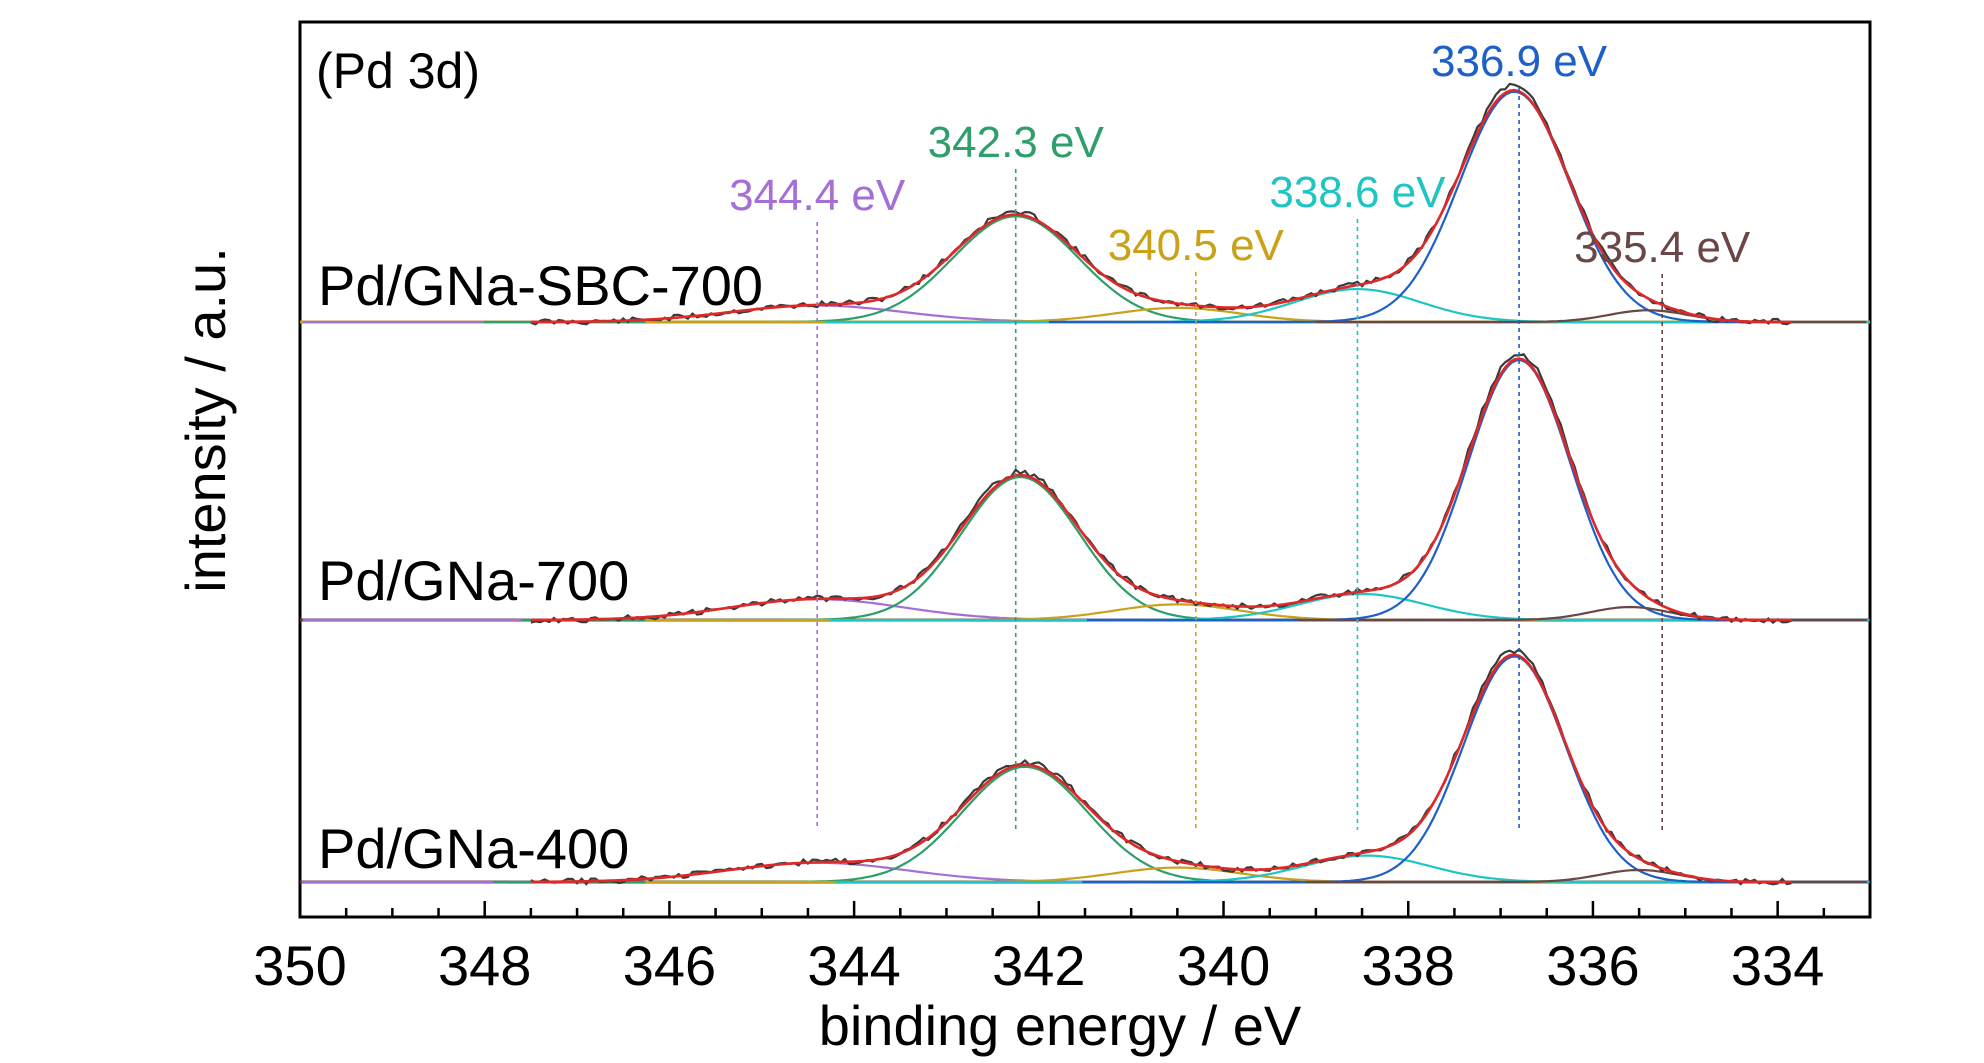 The height and width of the screenshot is (1063, 1984). What do you see at coordinates (1777, 965) in the screenshot?
I see `x-tick-label: 334` at bounding box center [1777, 965].